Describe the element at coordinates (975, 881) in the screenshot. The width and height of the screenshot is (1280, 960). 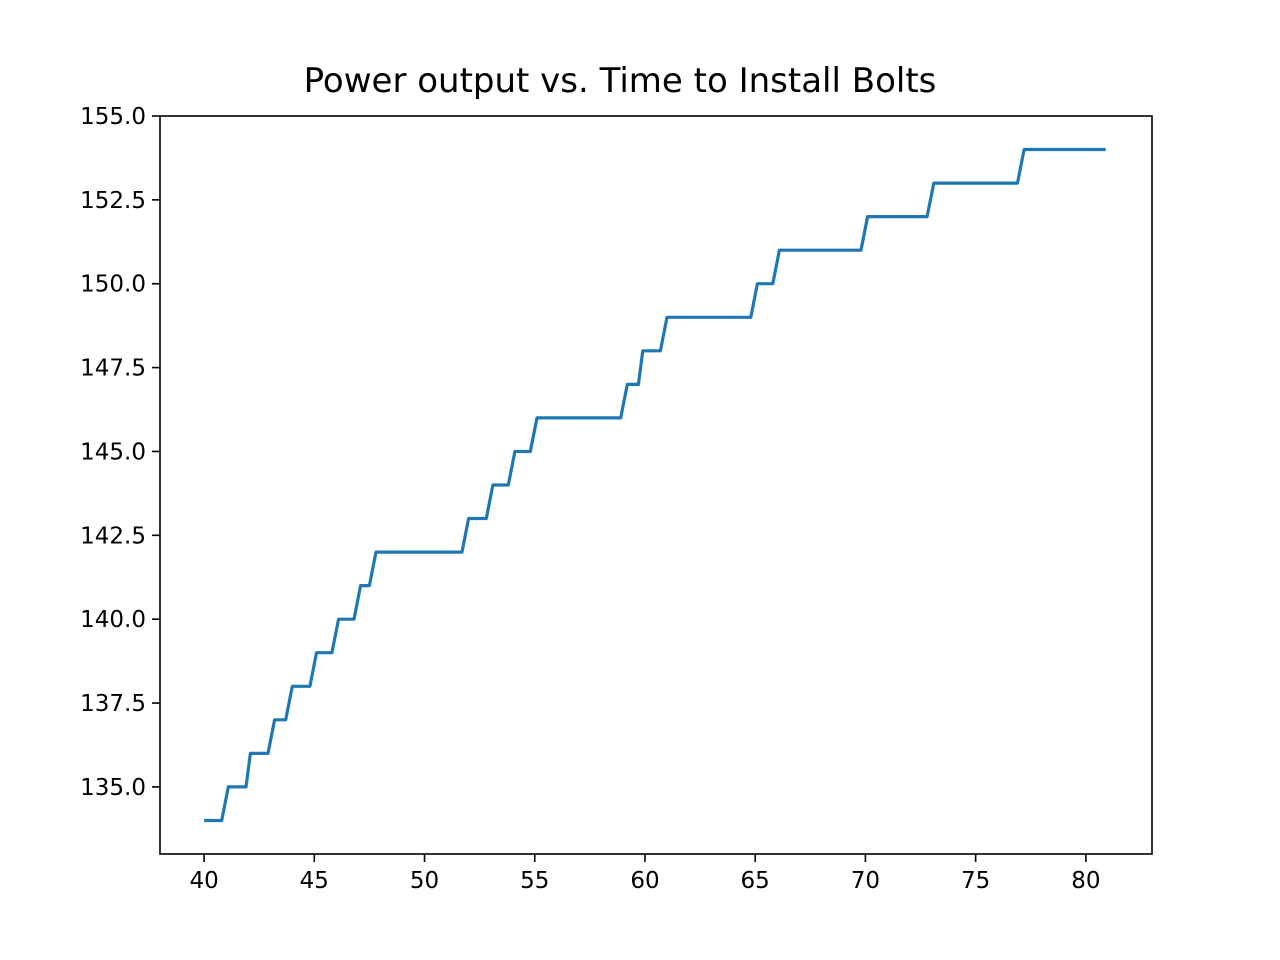
I see `x-tick-label: 75` at that location.